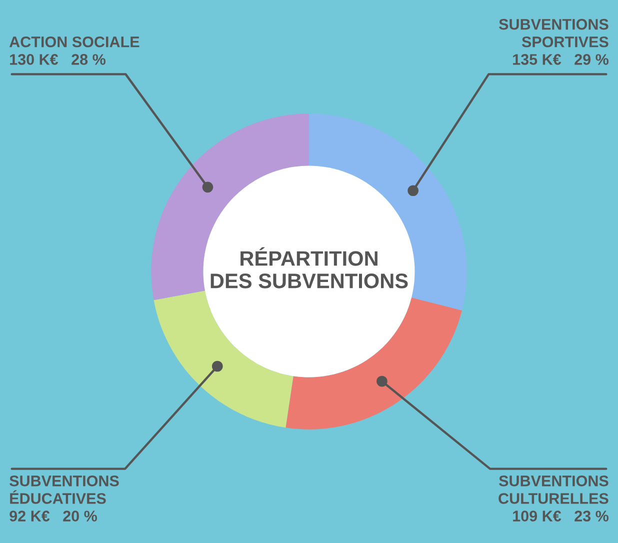  Describe the element at coordinates (64, 490) in the screenshot. I see `slice-label: SUBVENTIONS ÉDUCATIVES` at that location.